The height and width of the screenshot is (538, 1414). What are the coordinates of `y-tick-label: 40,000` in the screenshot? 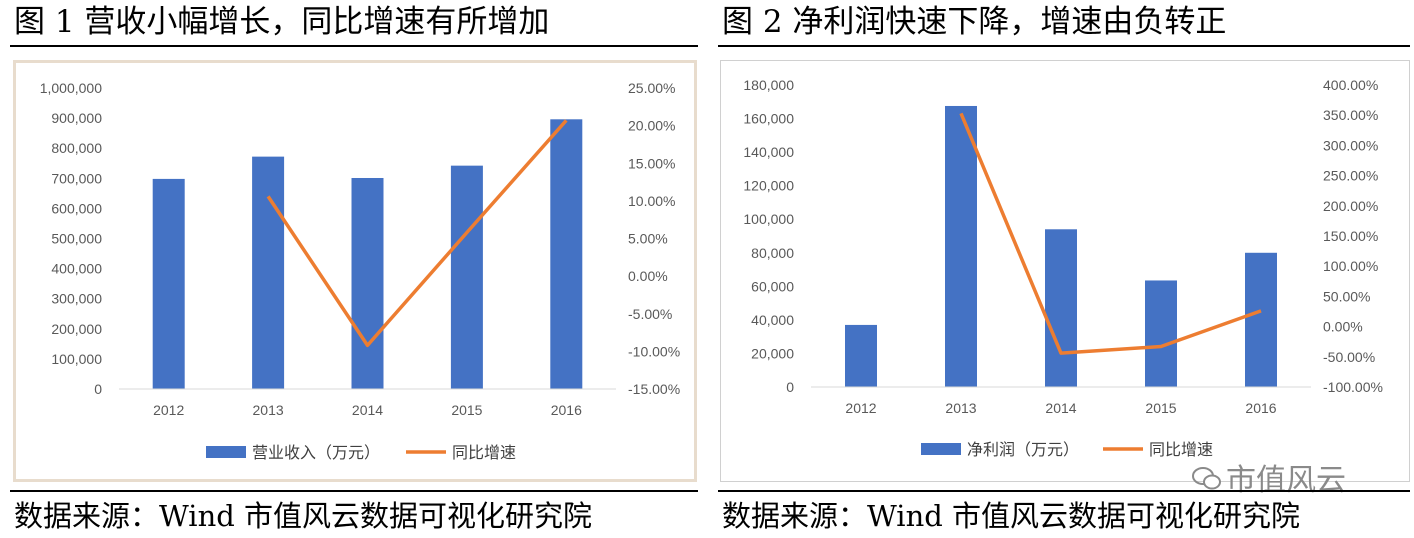 It's located at (772, 320).